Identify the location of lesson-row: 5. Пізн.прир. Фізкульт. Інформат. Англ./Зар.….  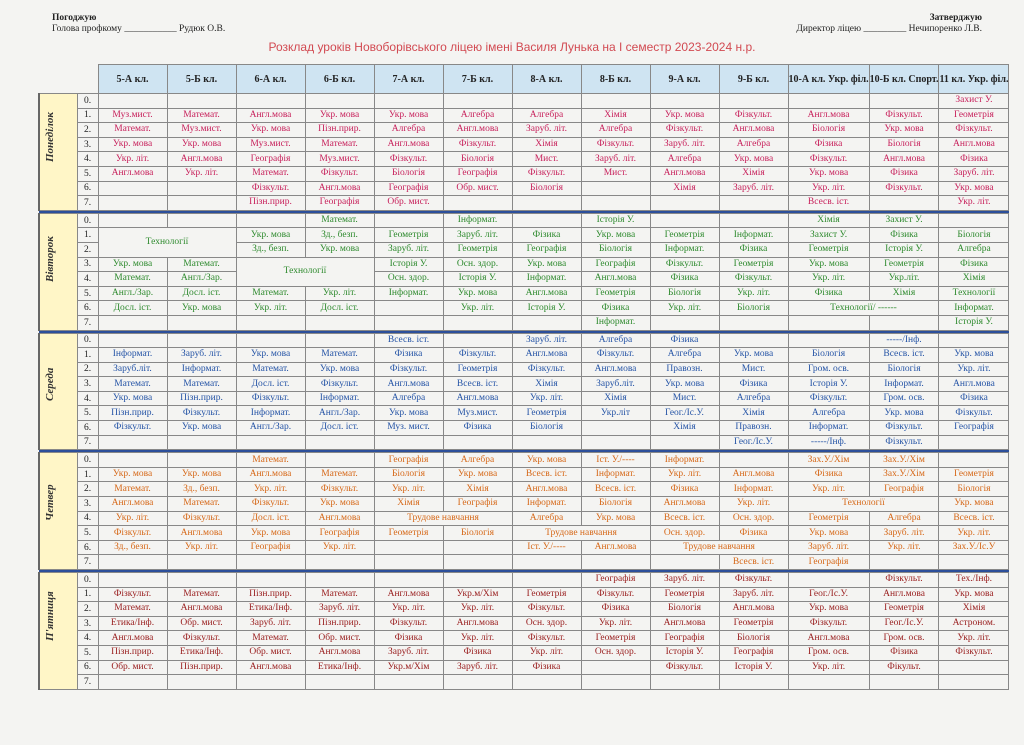
(524, 413).